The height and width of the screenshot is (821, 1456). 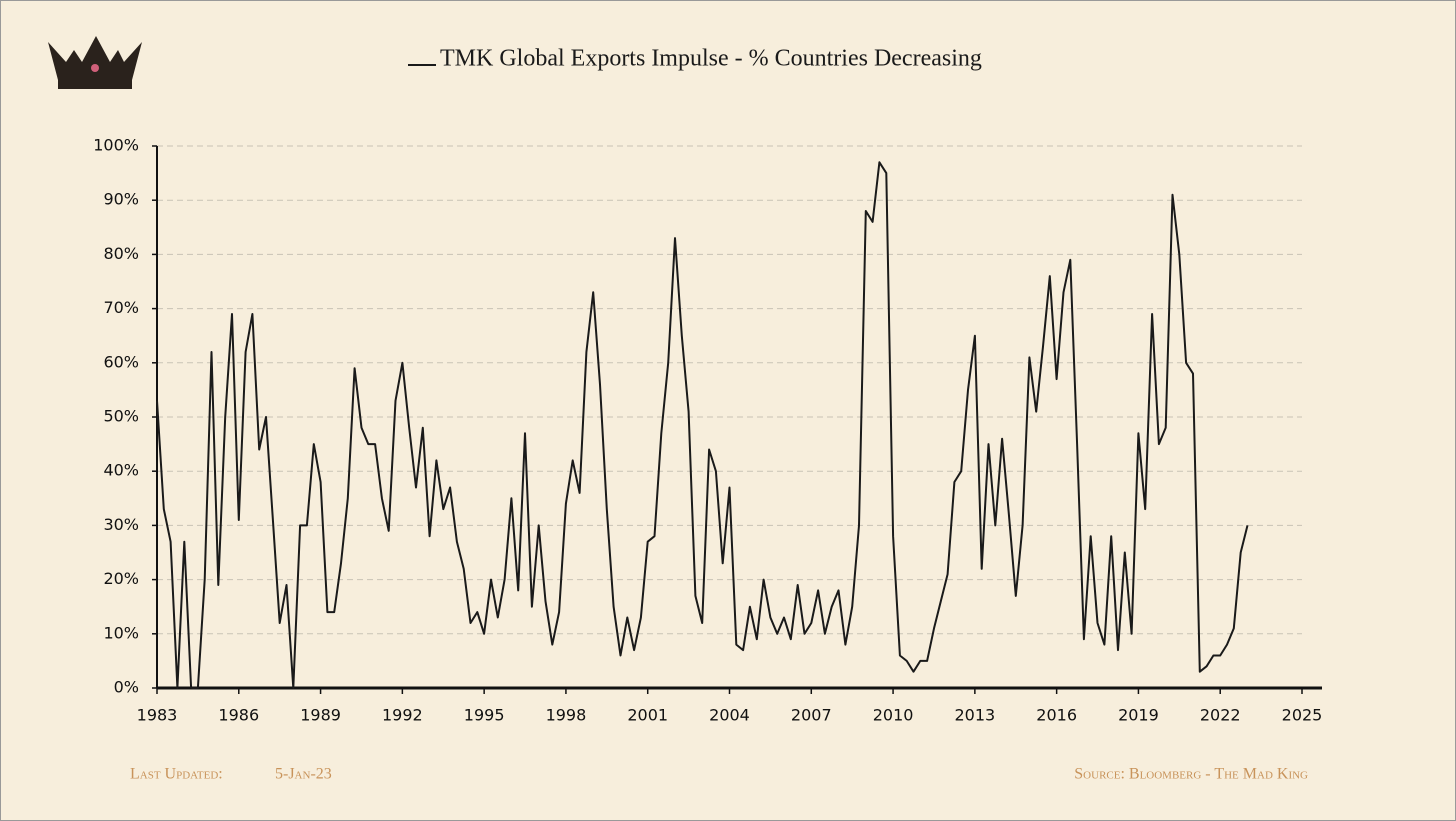 What do you see at coordinates (566, 715) in the screenshot?
I see `x-tick-label: 1998` at bounding box center [566, 715].